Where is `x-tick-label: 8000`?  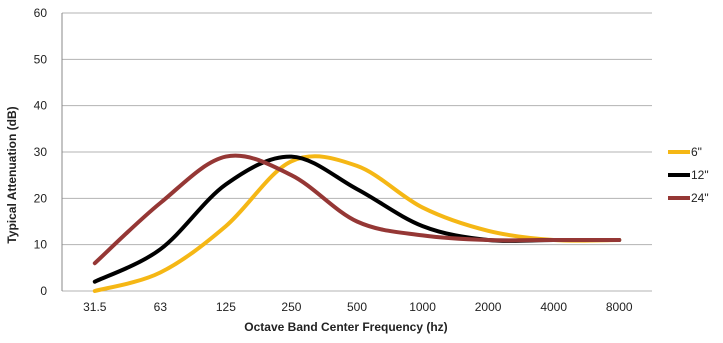
x-tick-label: 8000 is located at coordinates (619, 307).